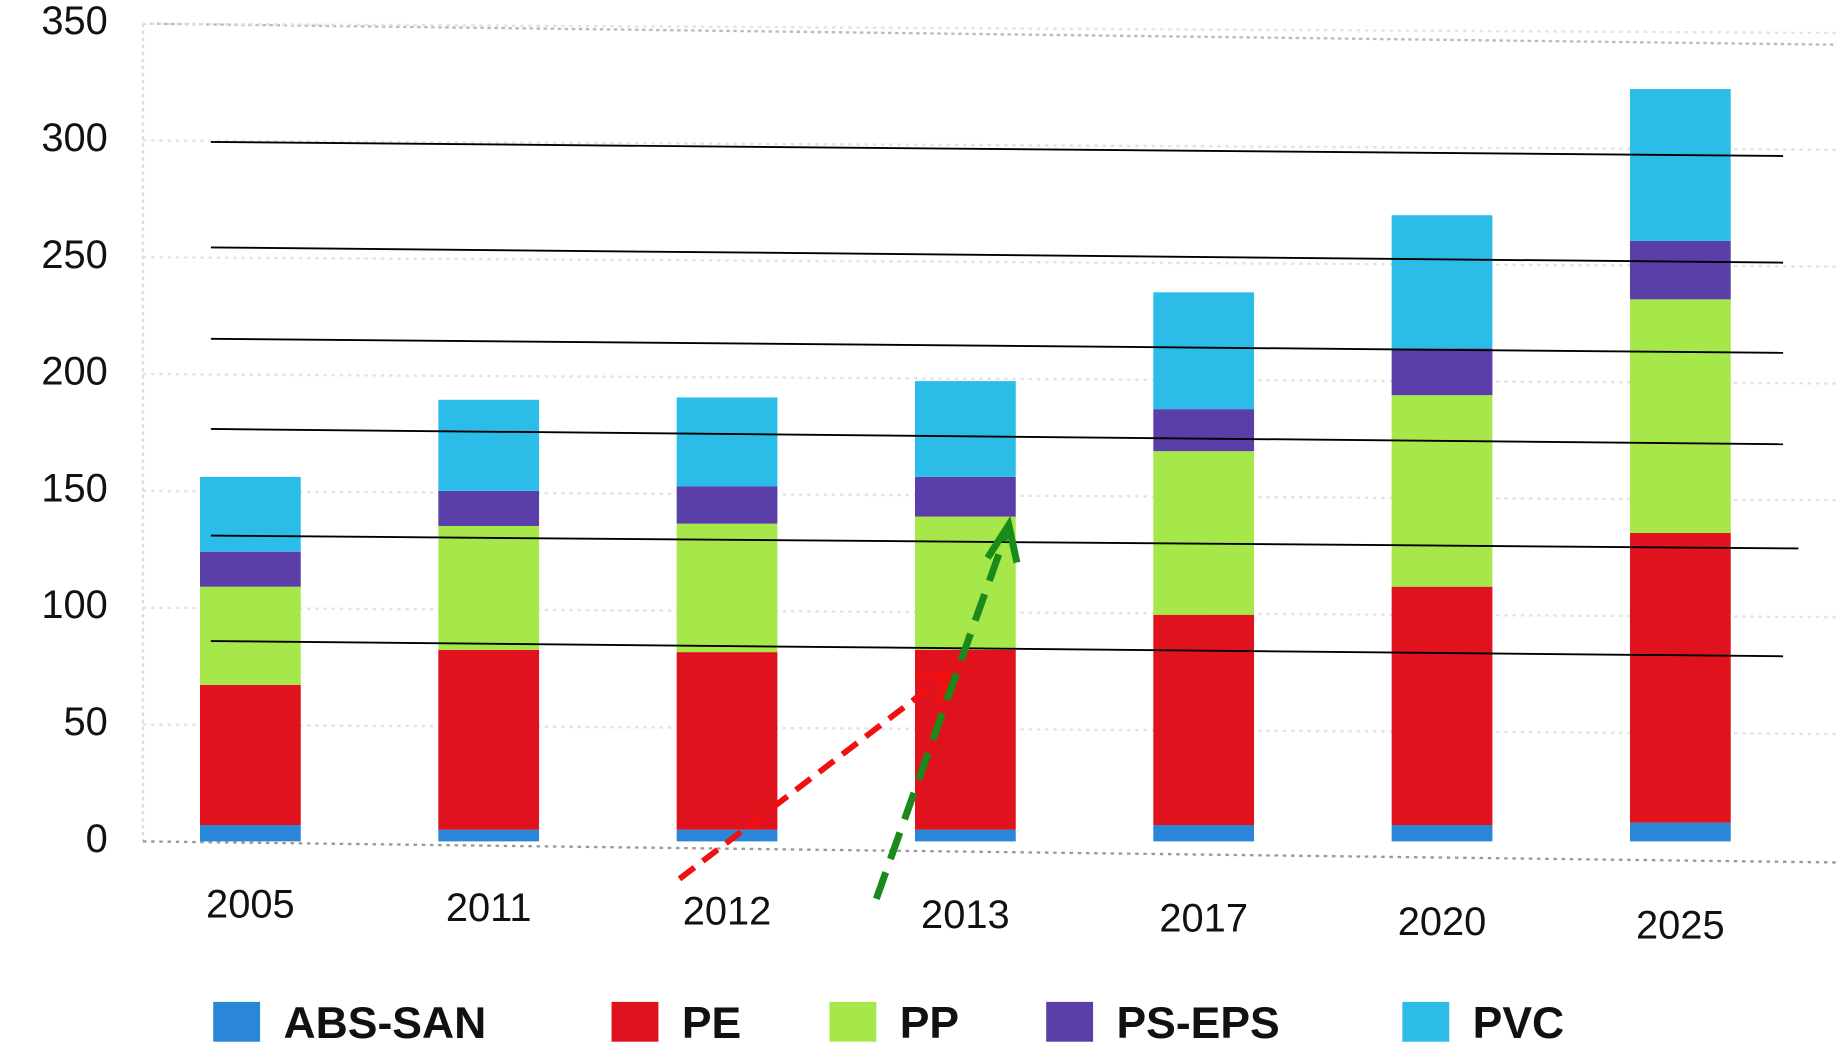 The width and height of the screenshot is (1837, 1063). What do you see at coordinates (74, 372) in the screenshot?
I see `y-tick-label: 200` at bounding box center [74, 372].